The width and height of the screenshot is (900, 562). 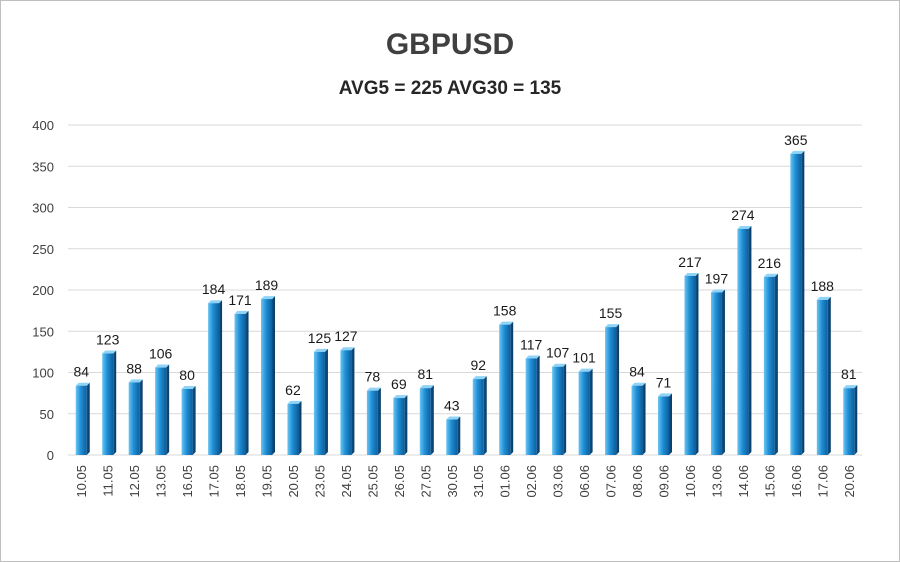 What do you see at coordinates (346, 481) in the screenshot?
I see `x-tick-label: 24.05` at bounding box center [346, 481].